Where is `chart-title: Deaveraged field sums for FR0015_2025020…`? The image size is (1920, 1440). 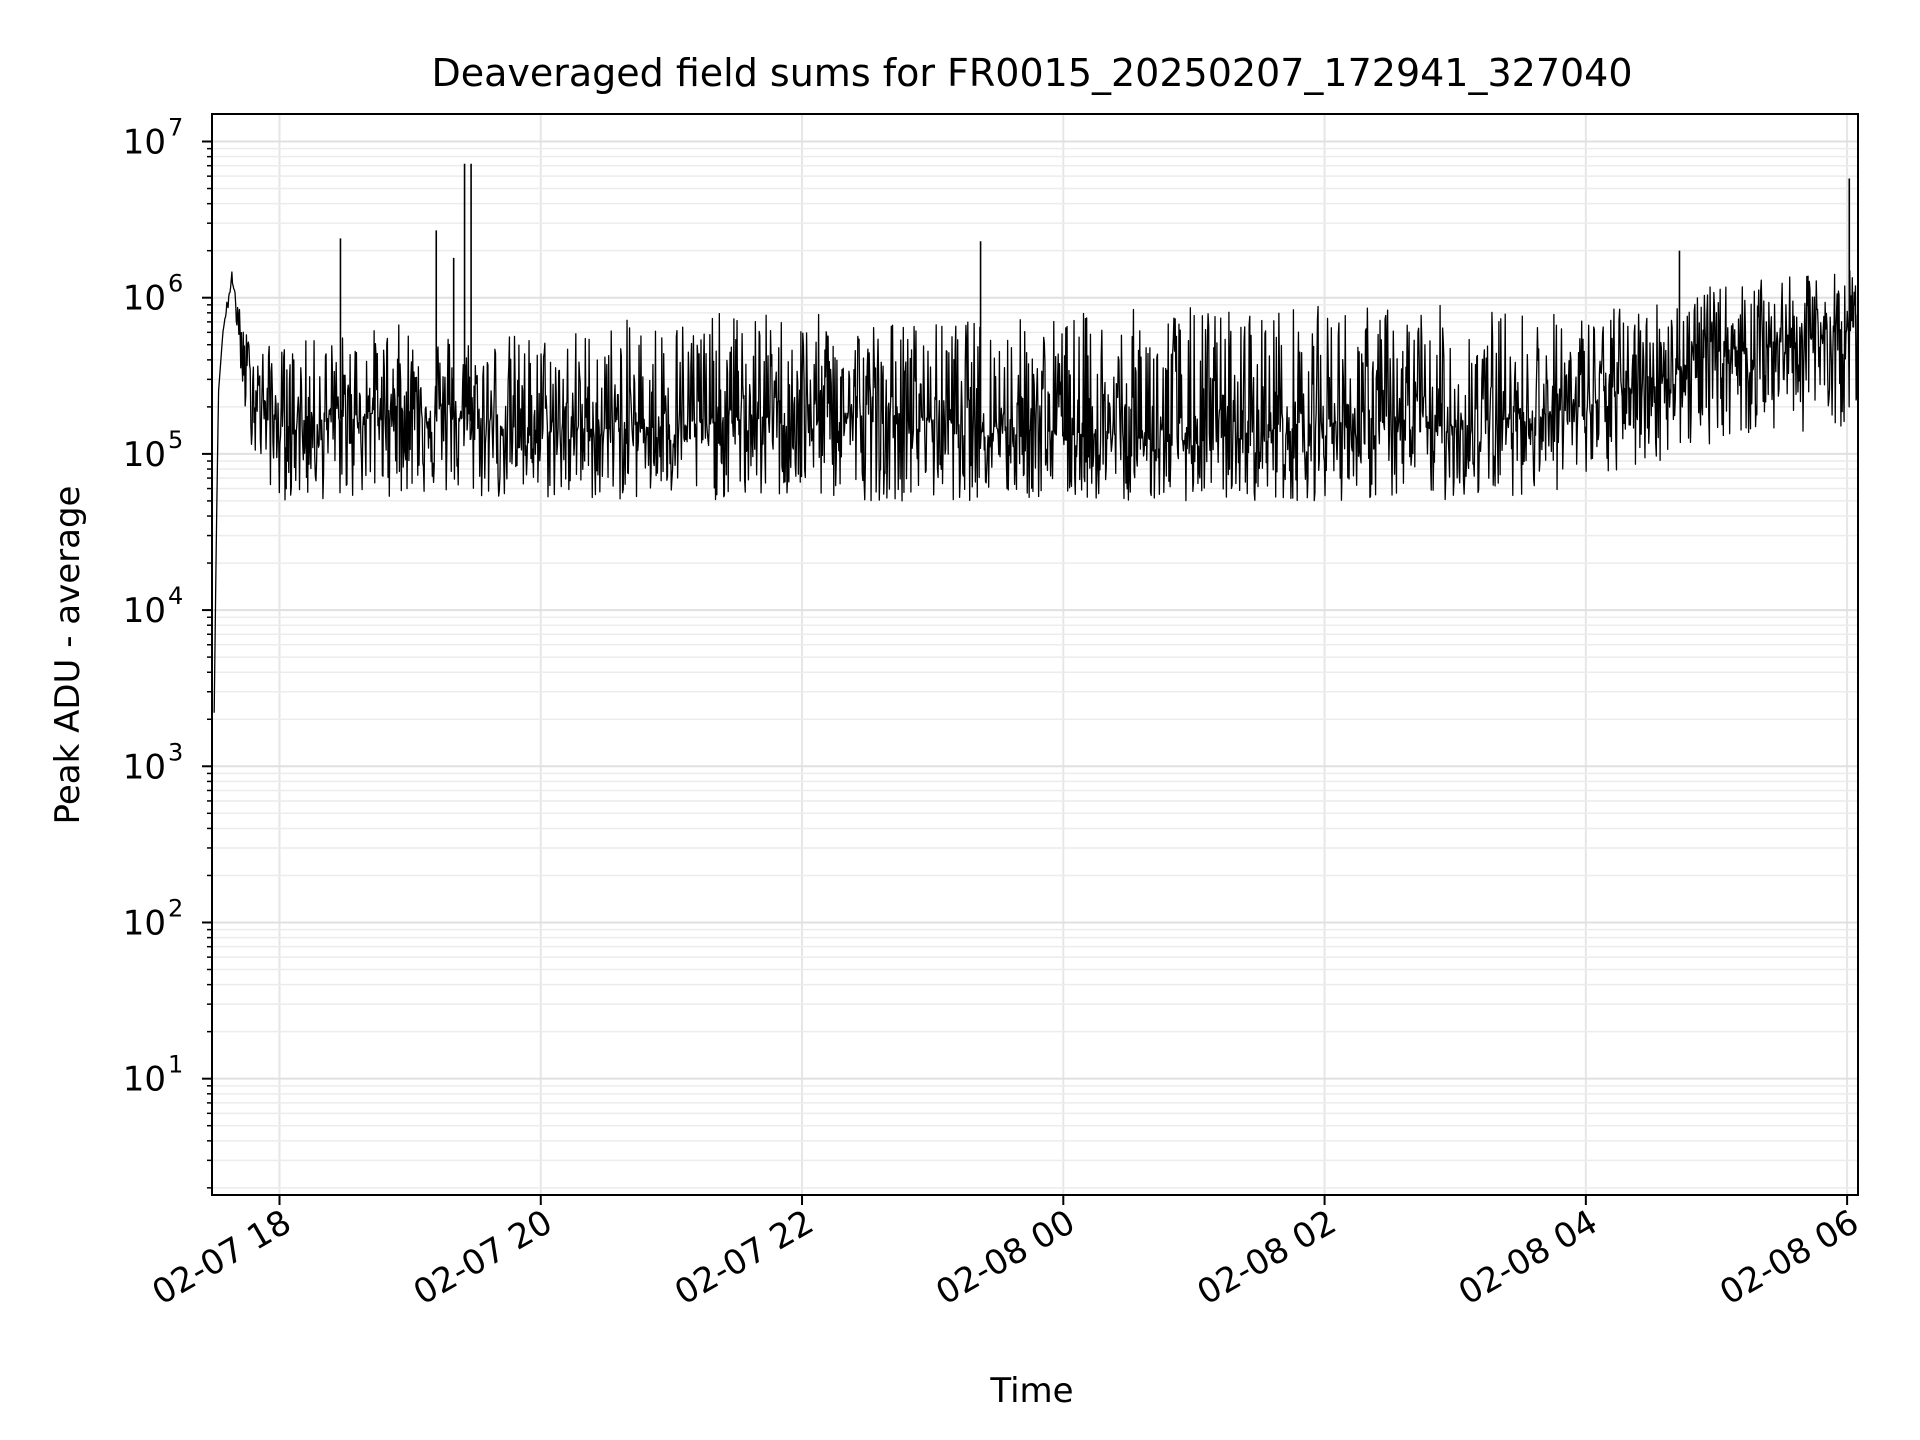 chart-title: Deaveraged field sums for FR0015_2025020… is located at coordinates (1031, 73).